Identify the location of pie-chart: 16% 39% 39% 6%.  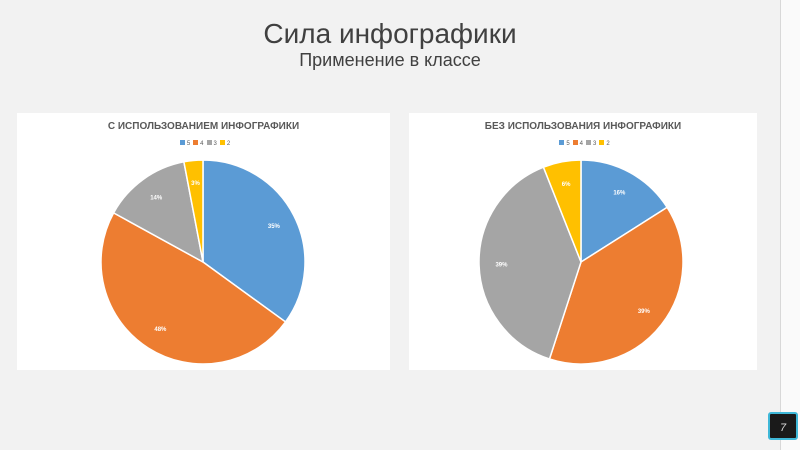
(581, 262).